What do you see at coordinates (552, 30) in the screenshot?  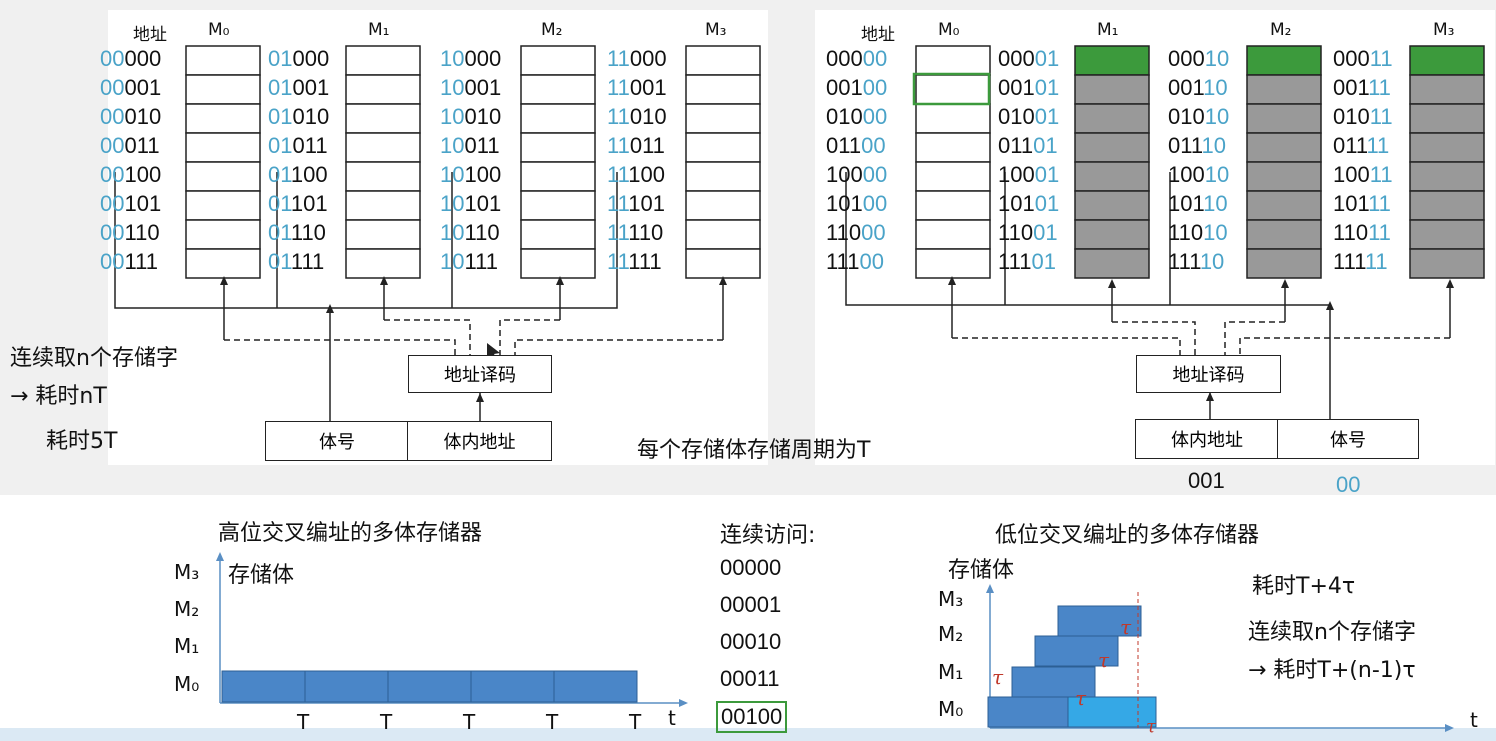 I see `left-bank-label-2: M₂` at bounding box center [552, 30].